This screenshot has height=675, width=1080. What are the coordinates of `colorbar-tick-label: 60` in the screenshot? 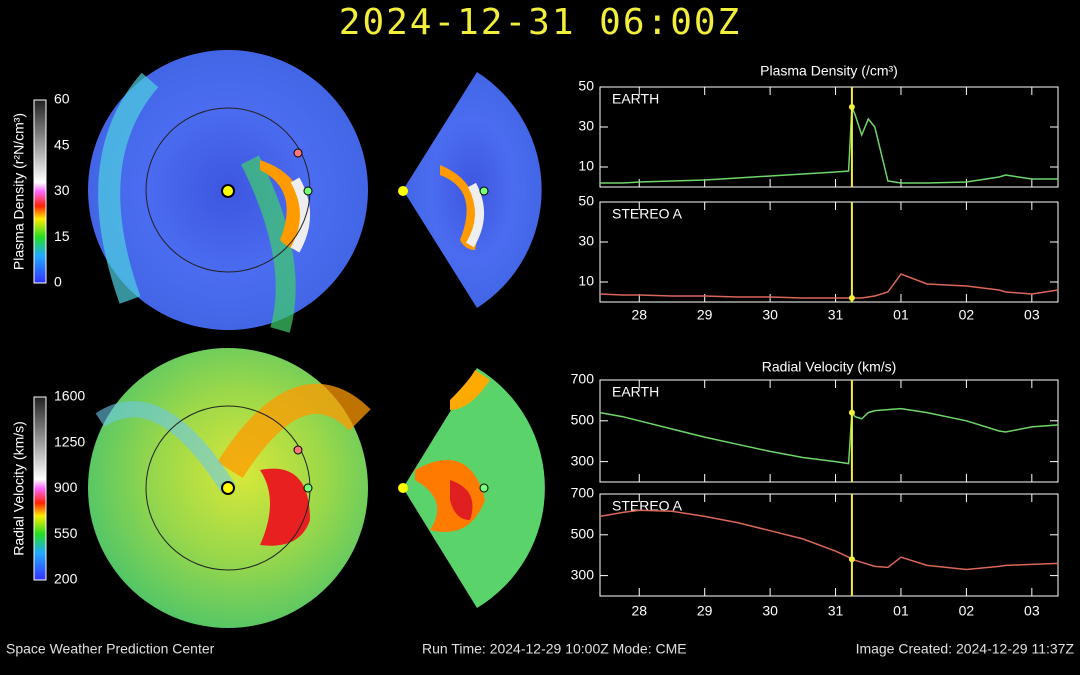 It's located at (62, 99).